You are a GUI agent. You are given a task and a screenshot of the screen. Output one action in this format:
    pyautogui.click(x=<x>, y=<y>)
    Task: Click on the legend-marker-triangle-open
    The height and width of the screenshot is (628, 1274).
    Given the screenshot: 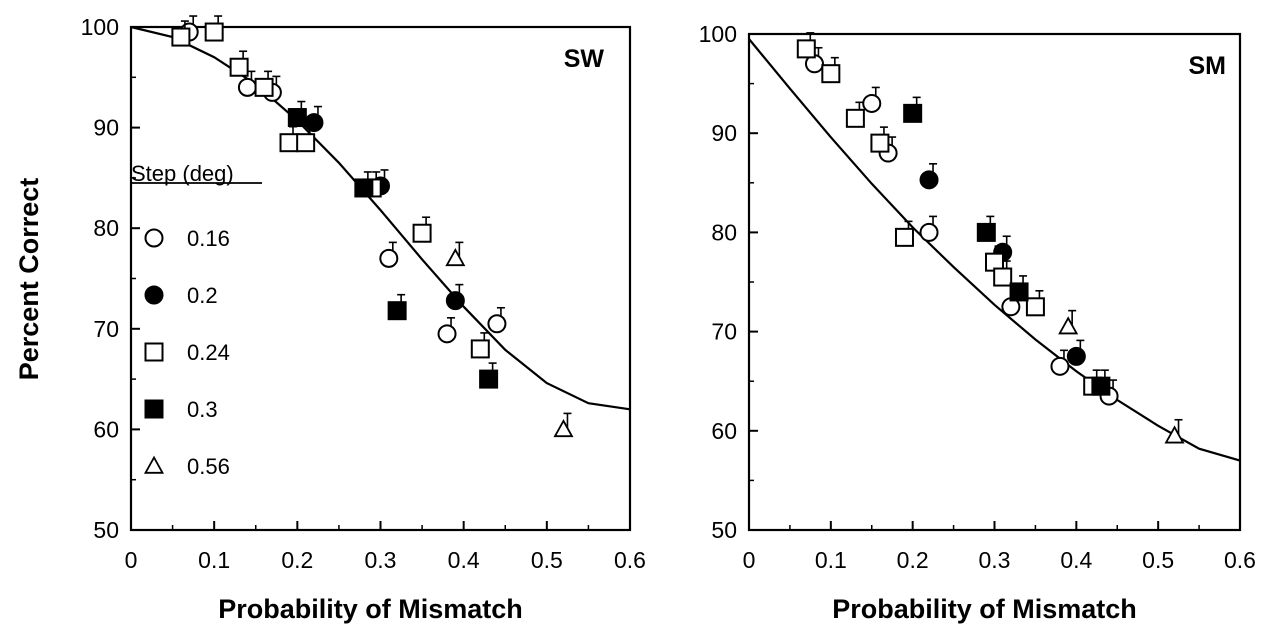 What is the action you would take?
    pyautogui.click(x=154, y=464)
    